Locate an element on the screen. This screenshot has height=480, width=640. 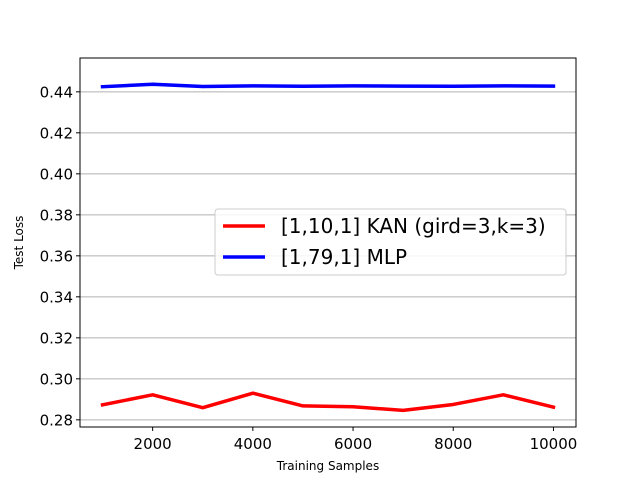
x-axis-label: Training Samples is located at coordinates (327, 466).